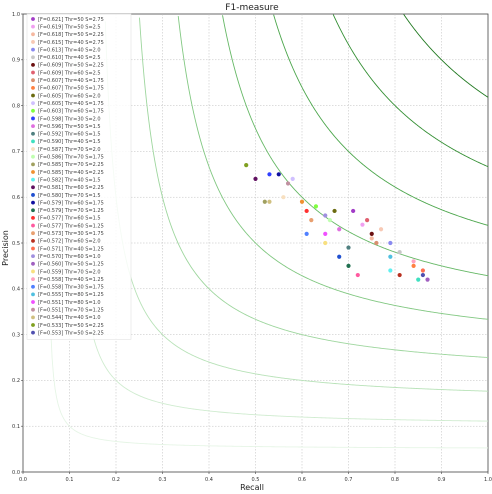 The width and height of the screenshot is (492, 494). I want to click on legend-entry: [F=0.596] Thr=50 S=1.5, so click(69, 127).